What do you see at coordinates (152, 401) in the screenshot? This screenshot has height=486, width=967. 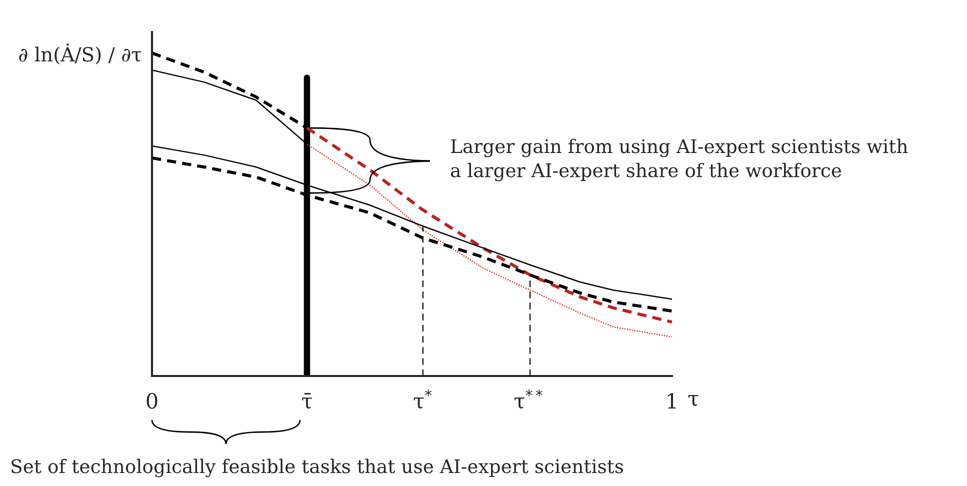 I see `x-tick-label: 0` at bounding box center [152, 401].